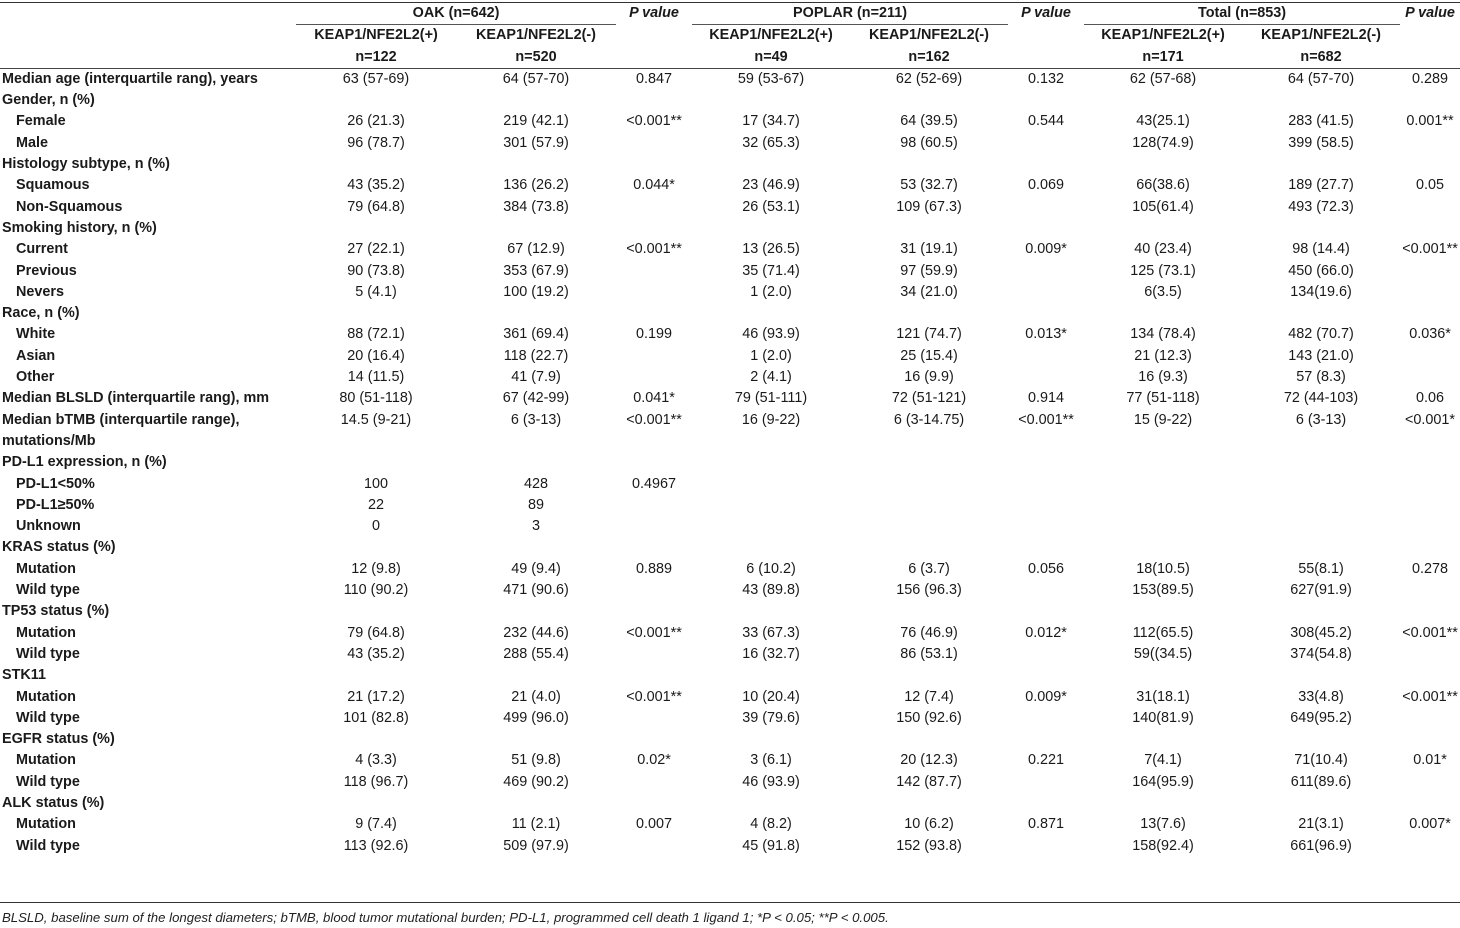  What do you see at coordinates (1430, 568) in the screenshot?
I see `table-cell: 0.278` at bounding box center [1430, 568].